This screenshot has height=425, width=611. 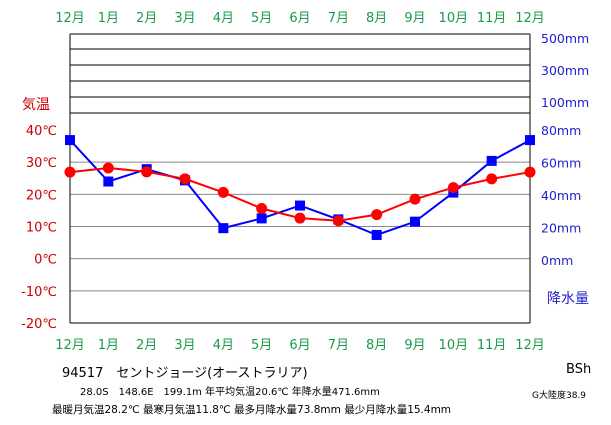 What do you see at coordinates (492, 345) in the screenshot?
I see `month-label-bottom: 11月` at bounding box center [492, 345].